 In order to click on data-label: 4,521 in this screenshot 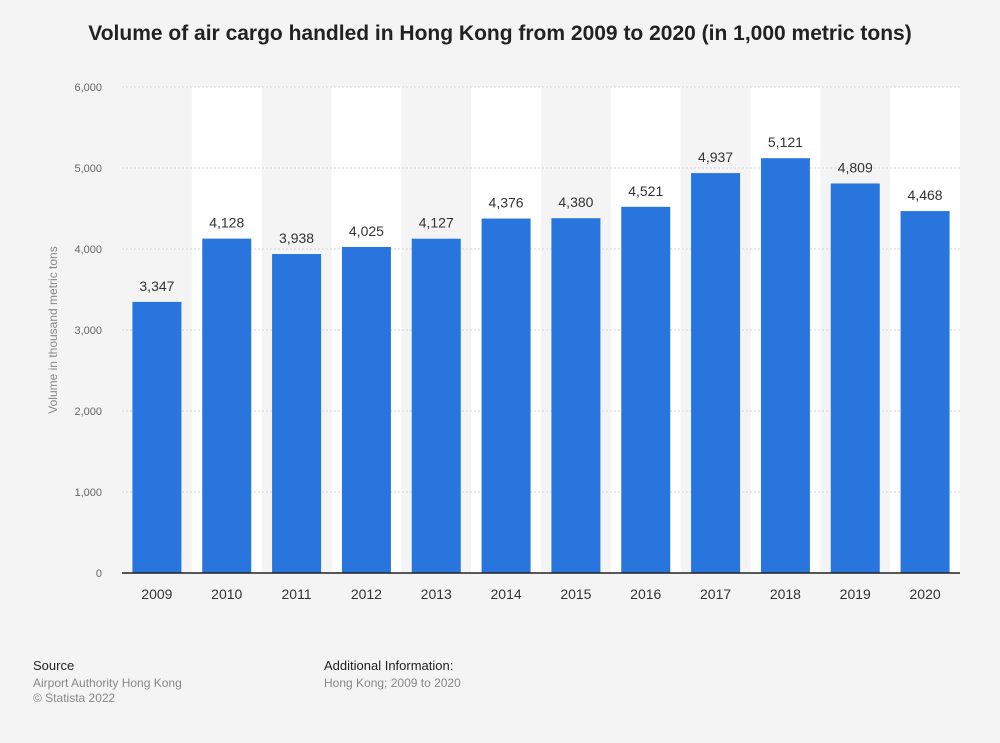, I will do `click(645, 191)`.